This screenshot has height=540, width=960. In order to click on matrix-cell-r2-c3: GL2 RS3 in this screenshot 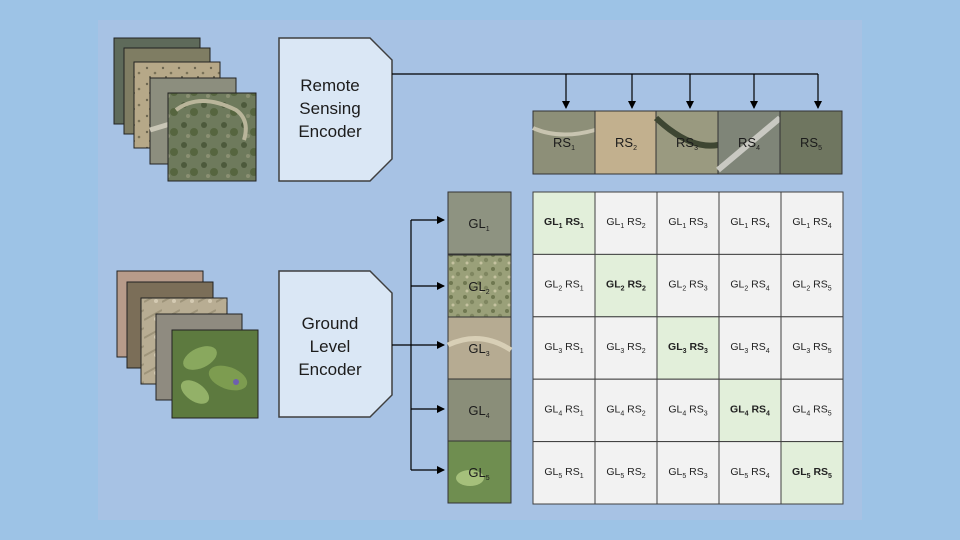, I will do `click(688, 285)`.